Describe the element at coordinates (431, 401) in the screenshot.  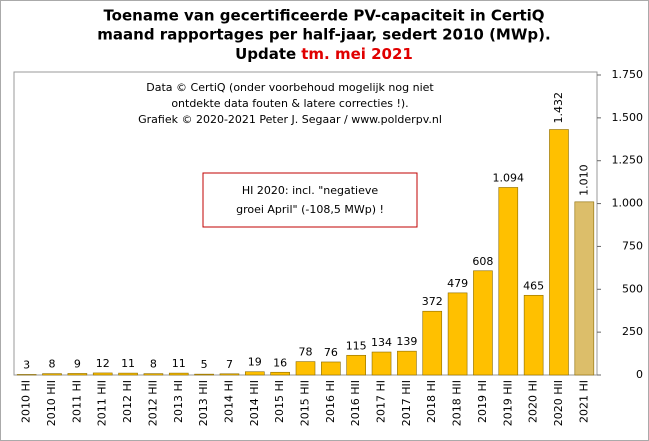
I see `x-tick-label: 2018 HI` at that location.